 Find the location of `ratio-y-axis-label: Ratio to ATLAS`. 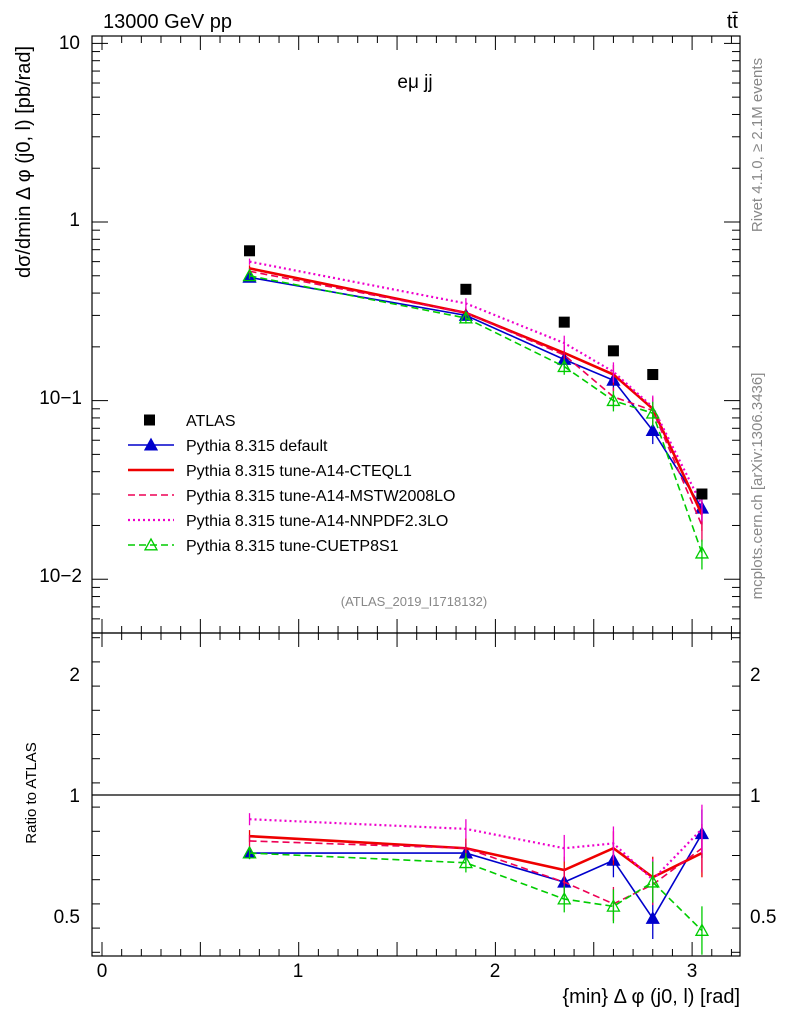

ratio-y-axis-label: Ratio to ATLAS is located at coordinates (31, 792).